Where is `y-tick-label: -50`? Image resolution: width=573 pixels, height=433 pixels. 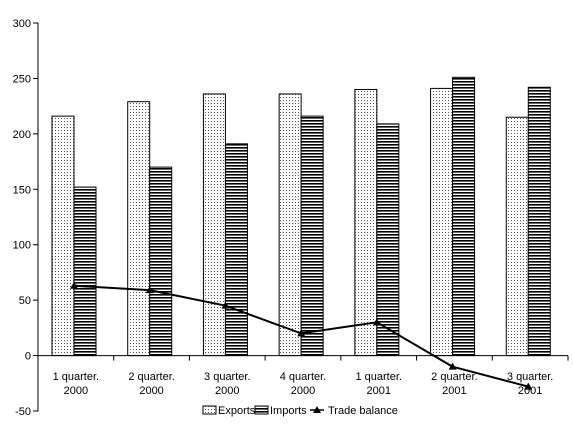
y-tick-label: -50 is located at coordinates (23, 412).